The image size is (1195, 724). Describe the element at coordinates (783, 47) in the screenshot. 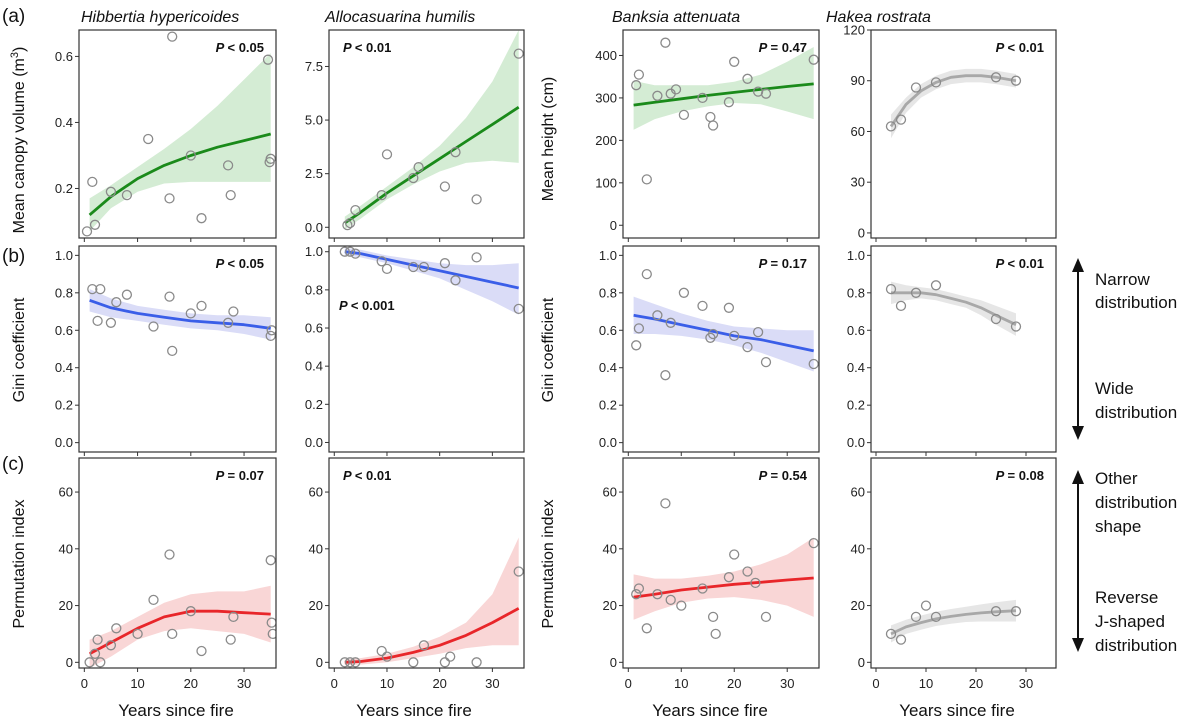

I see `p-value-label: P = 0.47` at that location.